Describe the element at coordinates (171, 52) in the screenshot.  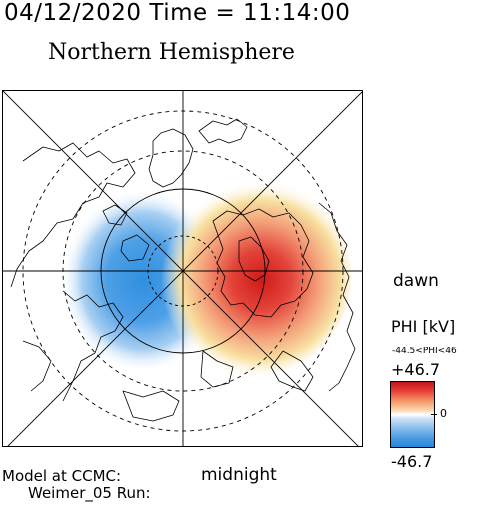
I see `hemisphere-title: Northern Hemisphere` at that location.